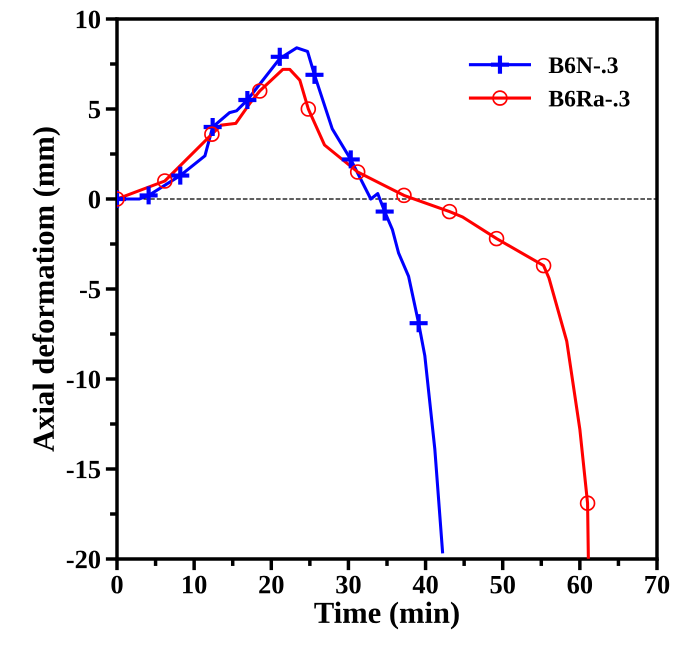 The image size is (673, 659). I want to click on x-tick-label: 40, so click(425, 585).